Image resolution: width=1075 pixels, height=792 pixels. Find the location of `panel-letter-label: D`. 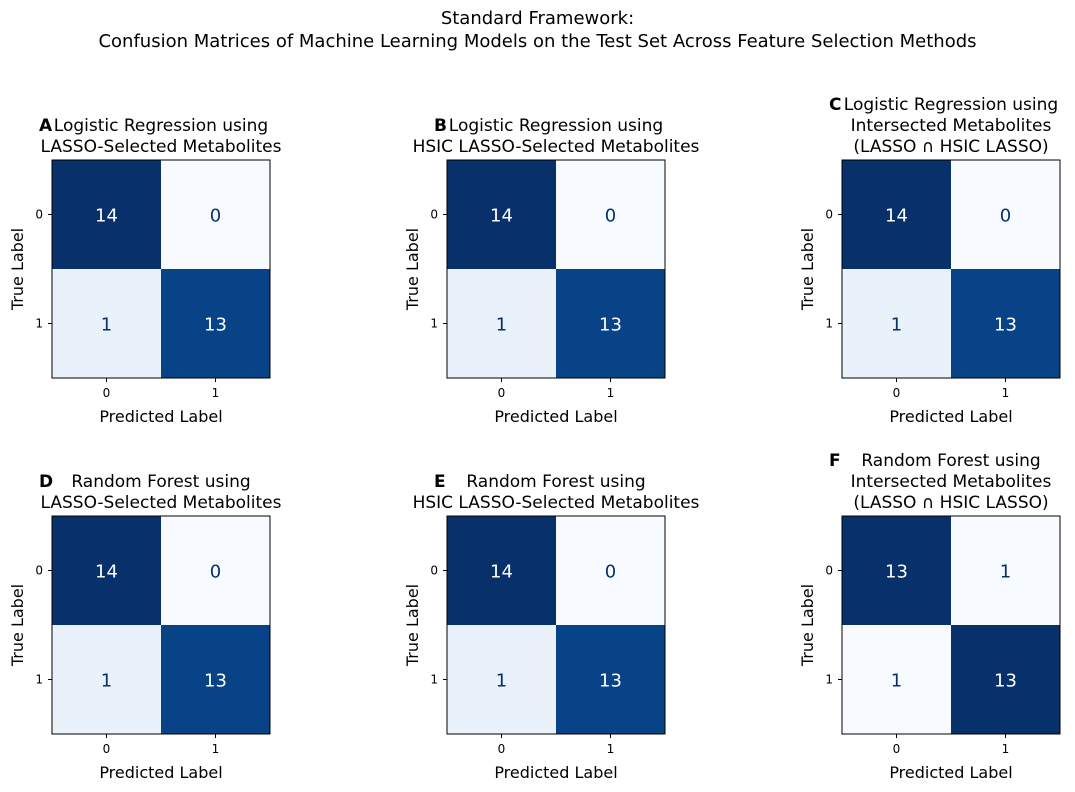

panel-letter-label: D is located at coordinates (46, 482).